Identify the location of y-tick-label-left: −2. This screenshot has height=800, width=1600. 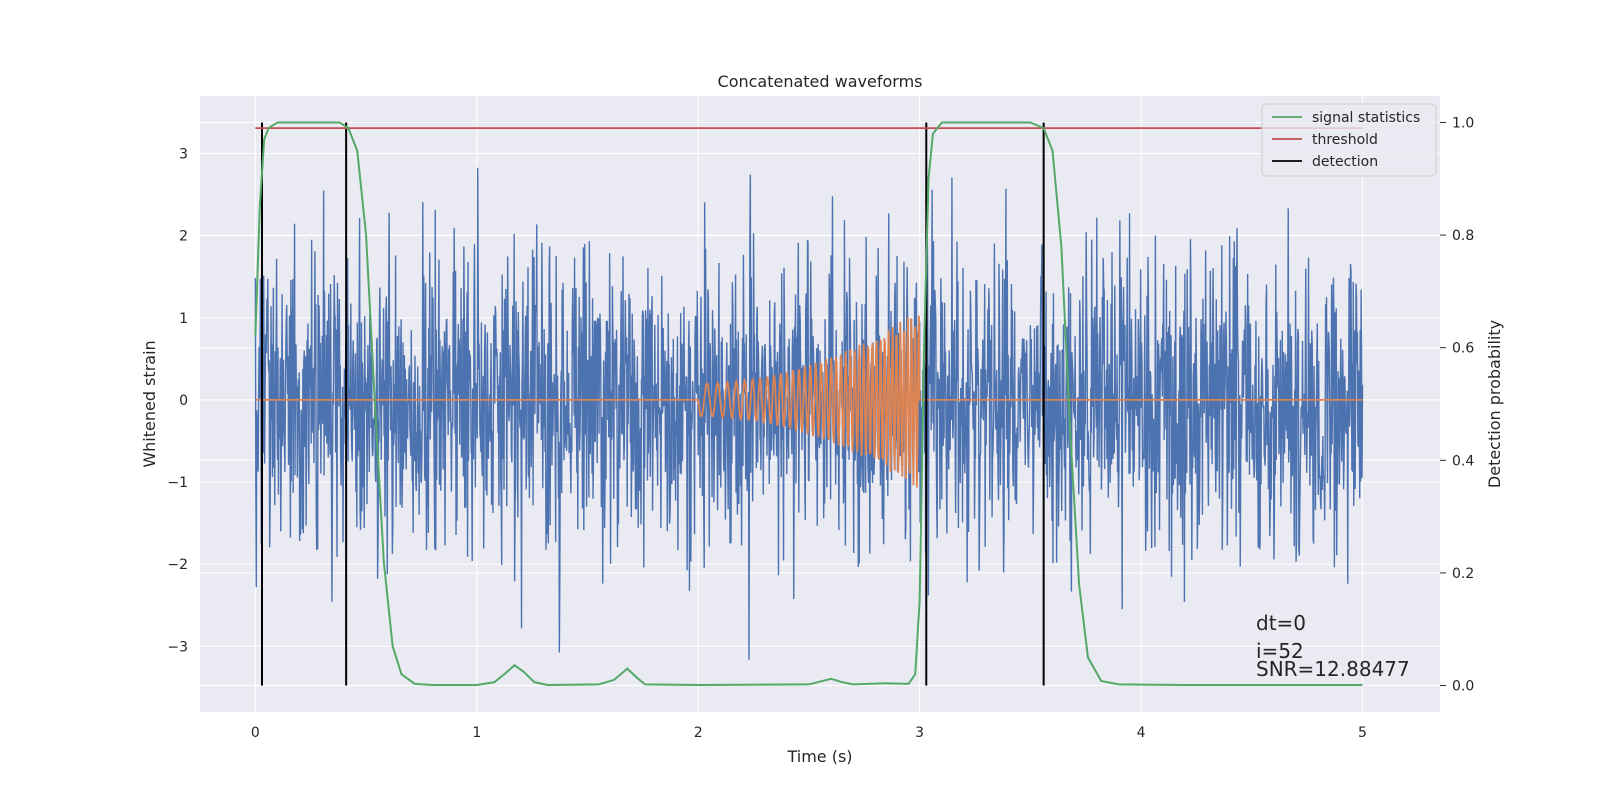
(177, 565).